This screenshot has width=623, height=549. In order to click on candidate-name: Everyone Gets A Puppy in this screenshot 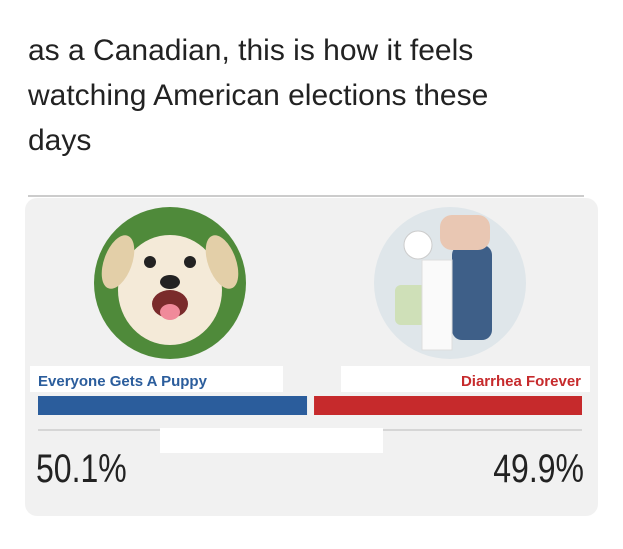, I will do `click(123, 381)`.